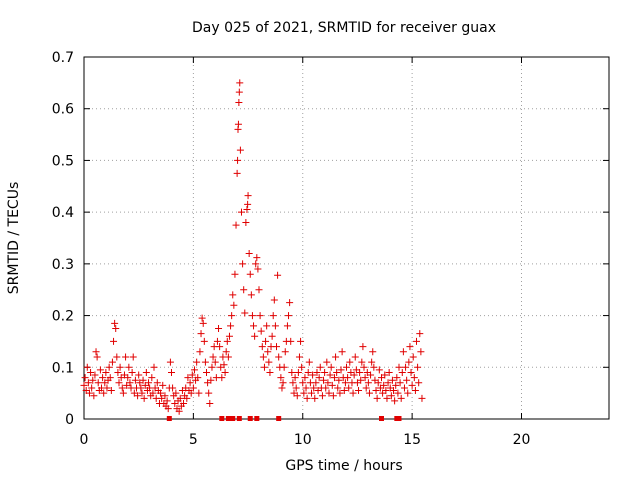 This screenshot has width=640, height=480. I want to click on y-tick-label: 0.5, so click(63, 161).